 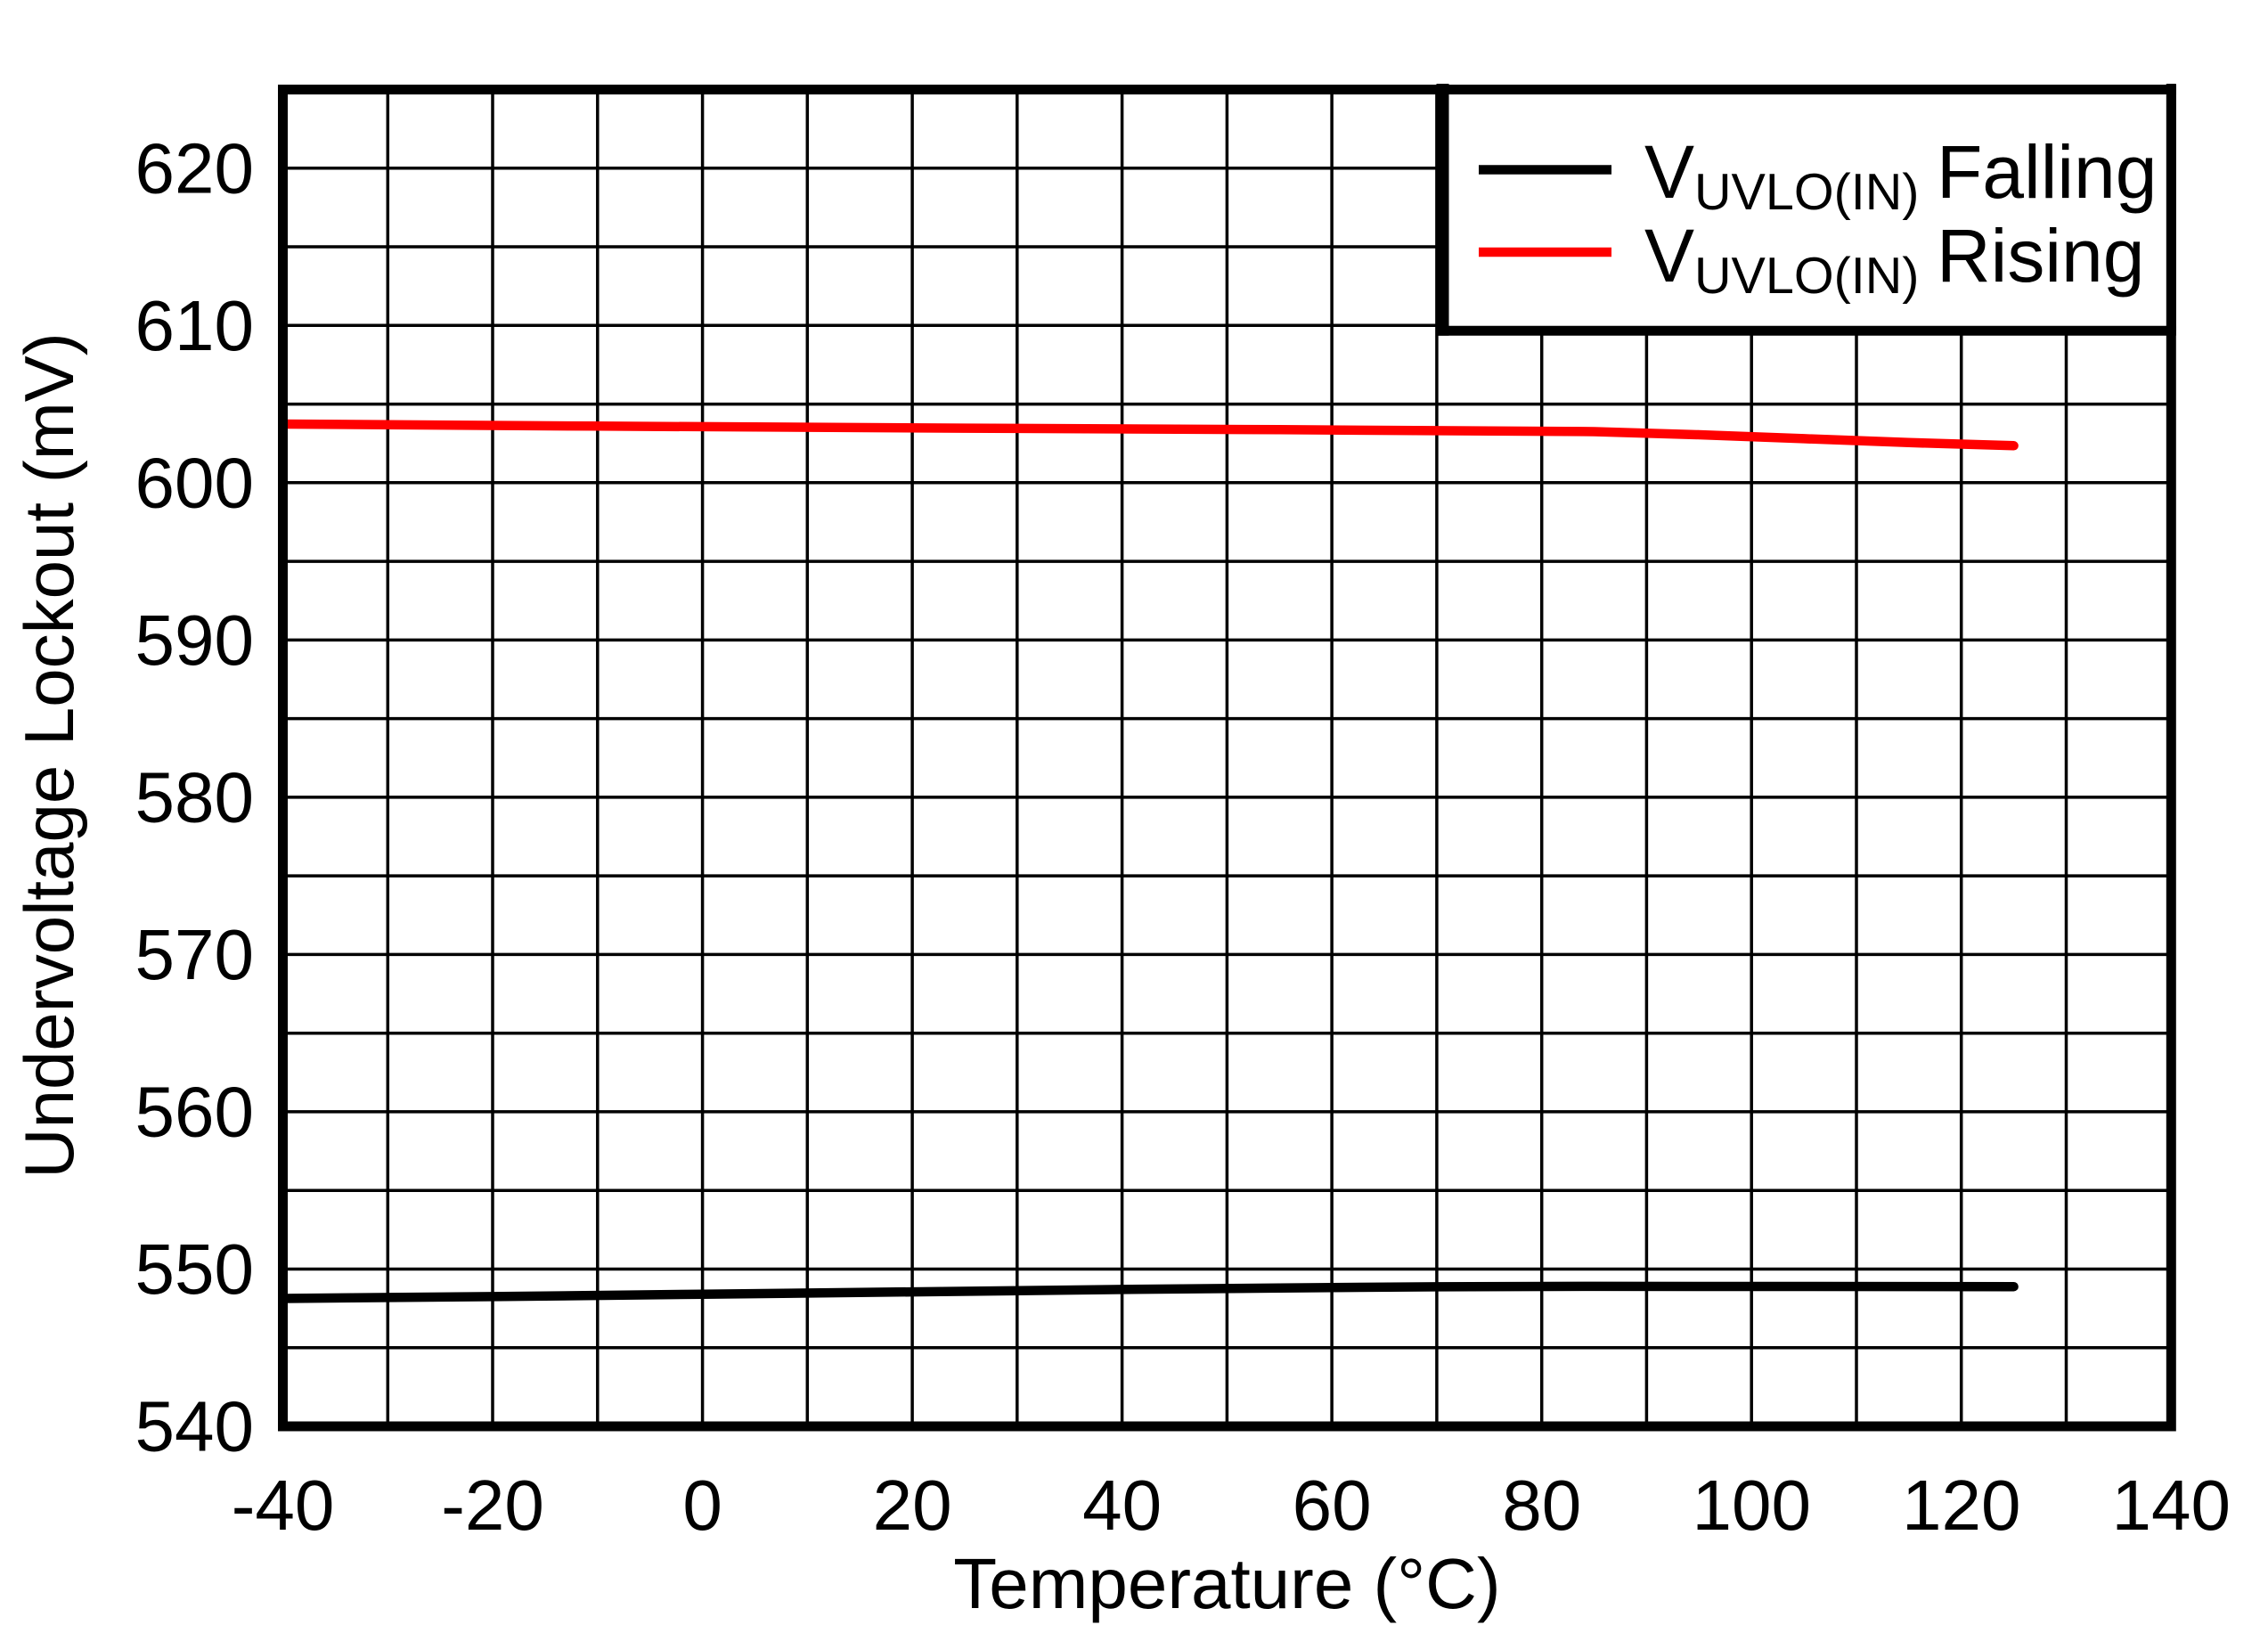 What do you see at coordinates (1122, 1506) in the screenshot?
I see `svg-text: 40` at bounding box center [1122, 1506].